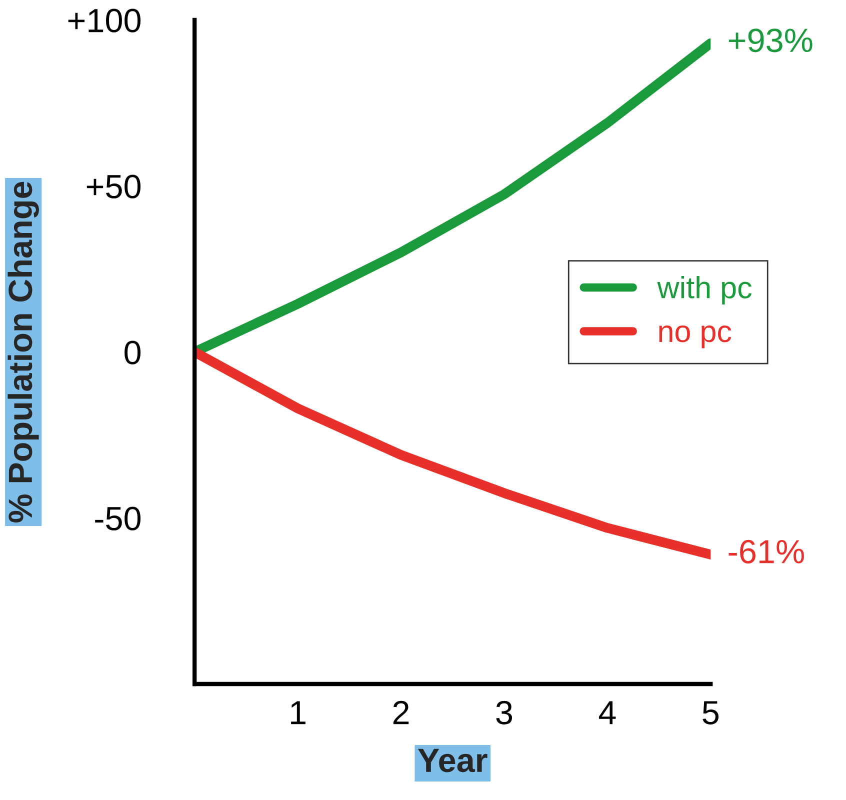  Describe the element at coordinates (695, 337) in the screenshot. I see `legend-label: no pc` at that location.